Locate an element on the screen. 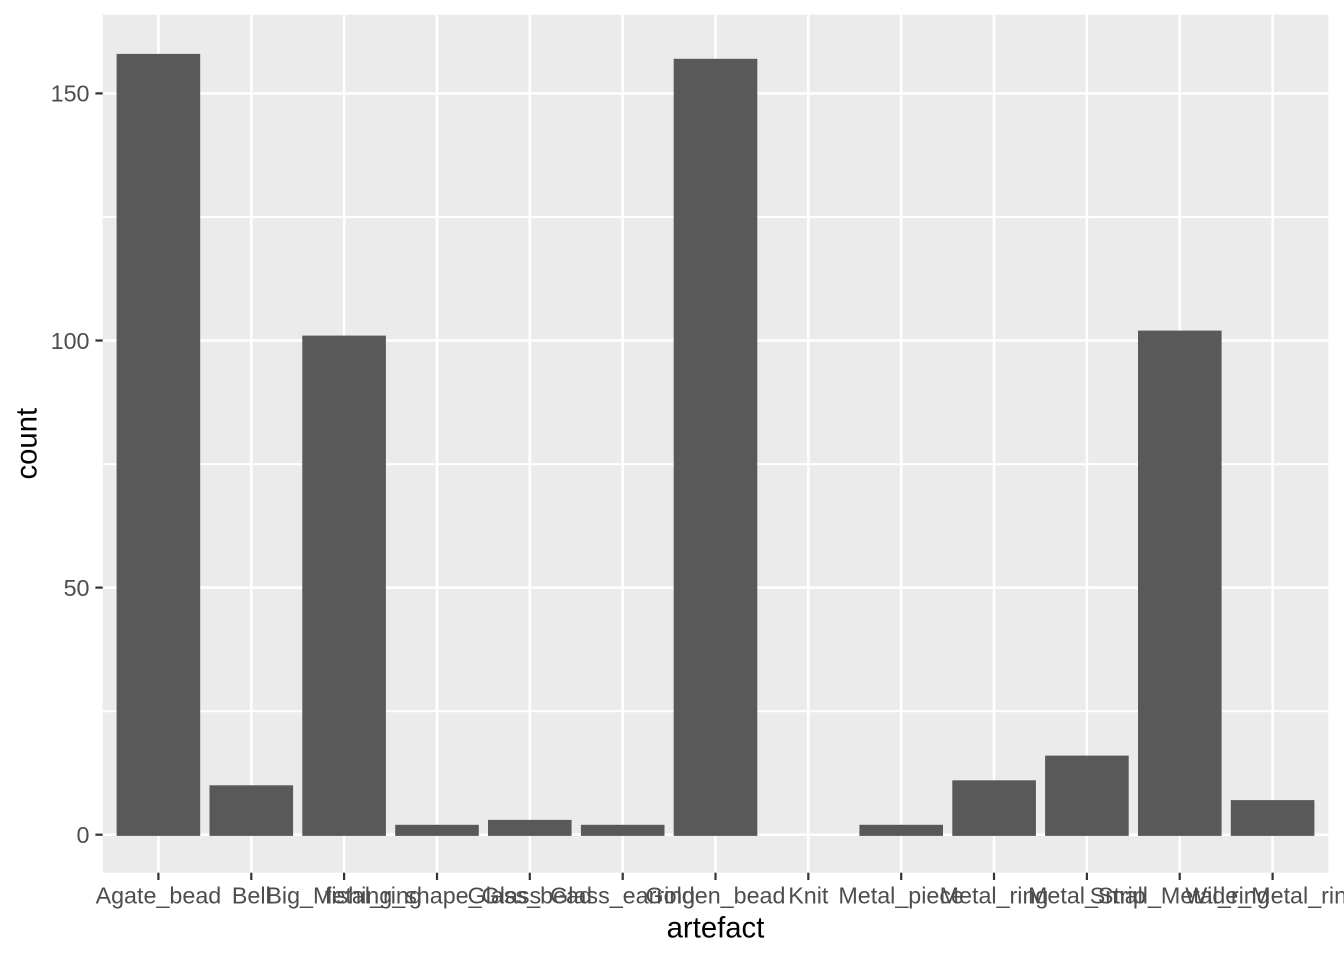 The width and height of the screenshot is (1344, 960). svg-text: Metal_piece is located at coordinates (901, 896).